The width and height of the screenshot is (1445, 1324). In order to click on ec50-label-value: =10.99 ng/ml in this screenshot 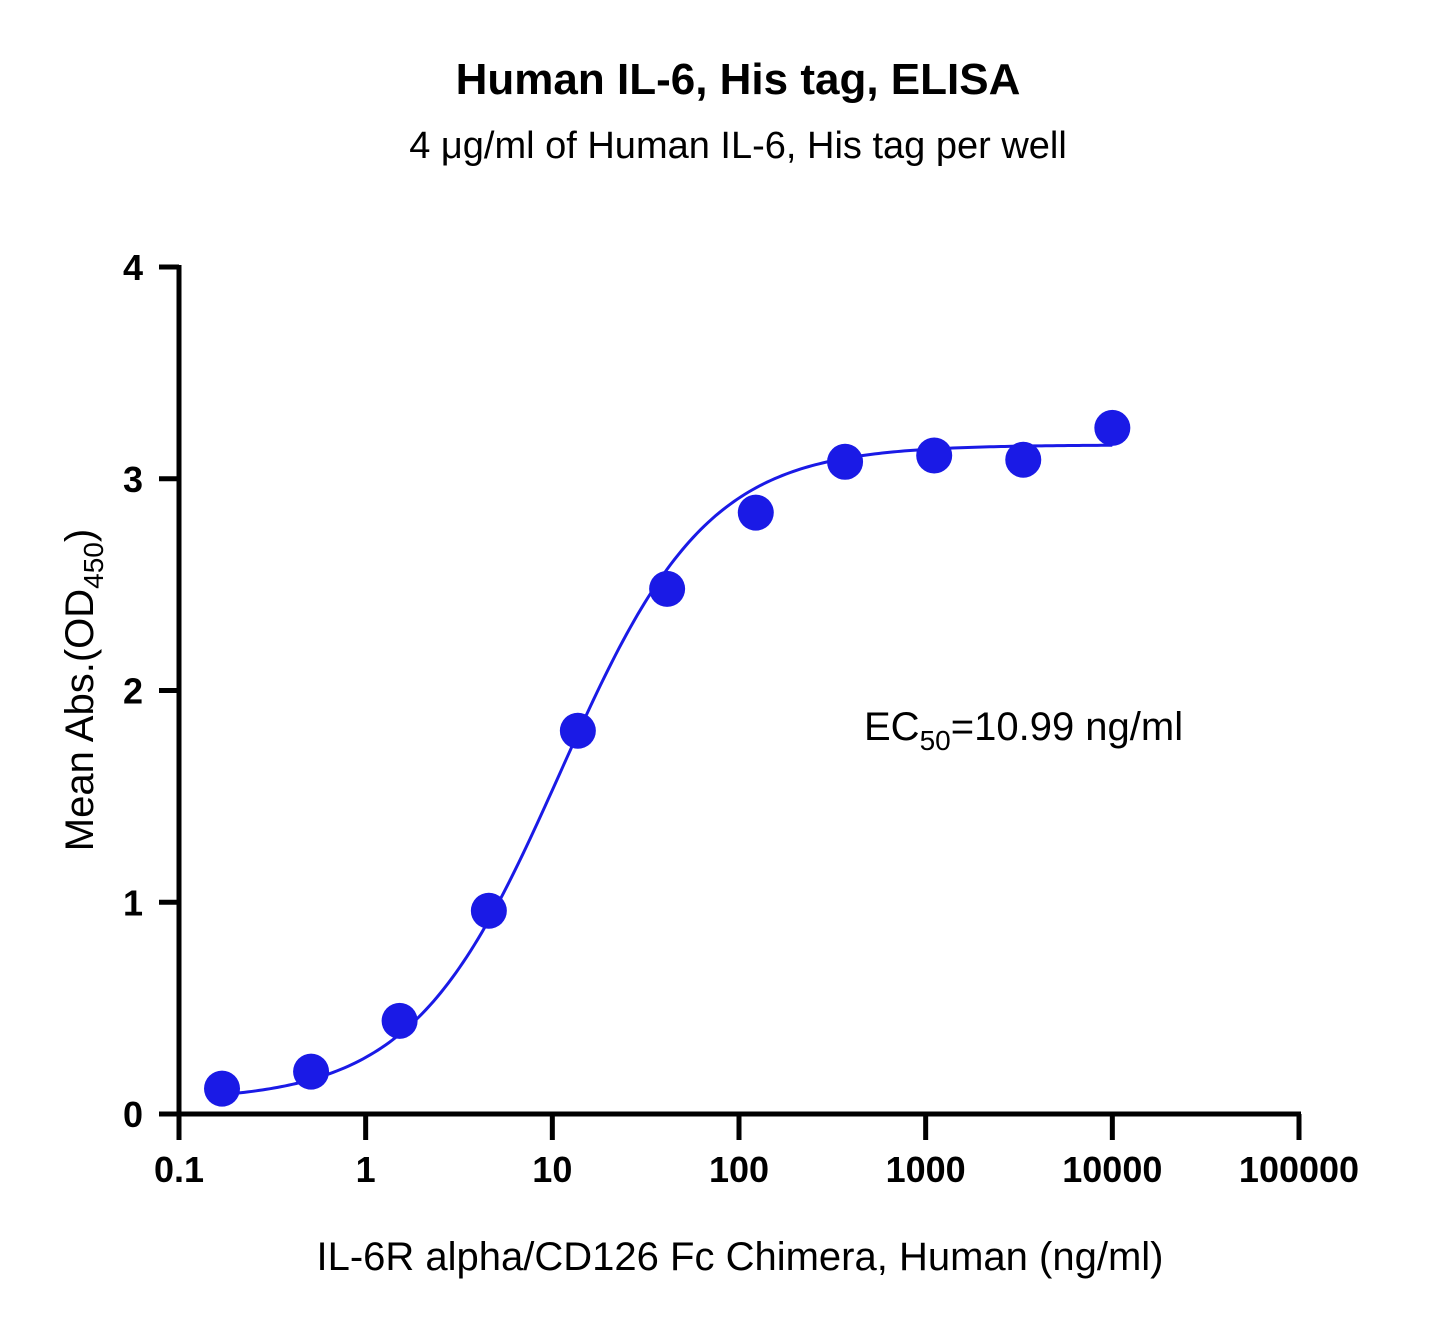, I will do `click(1067, 727)`.